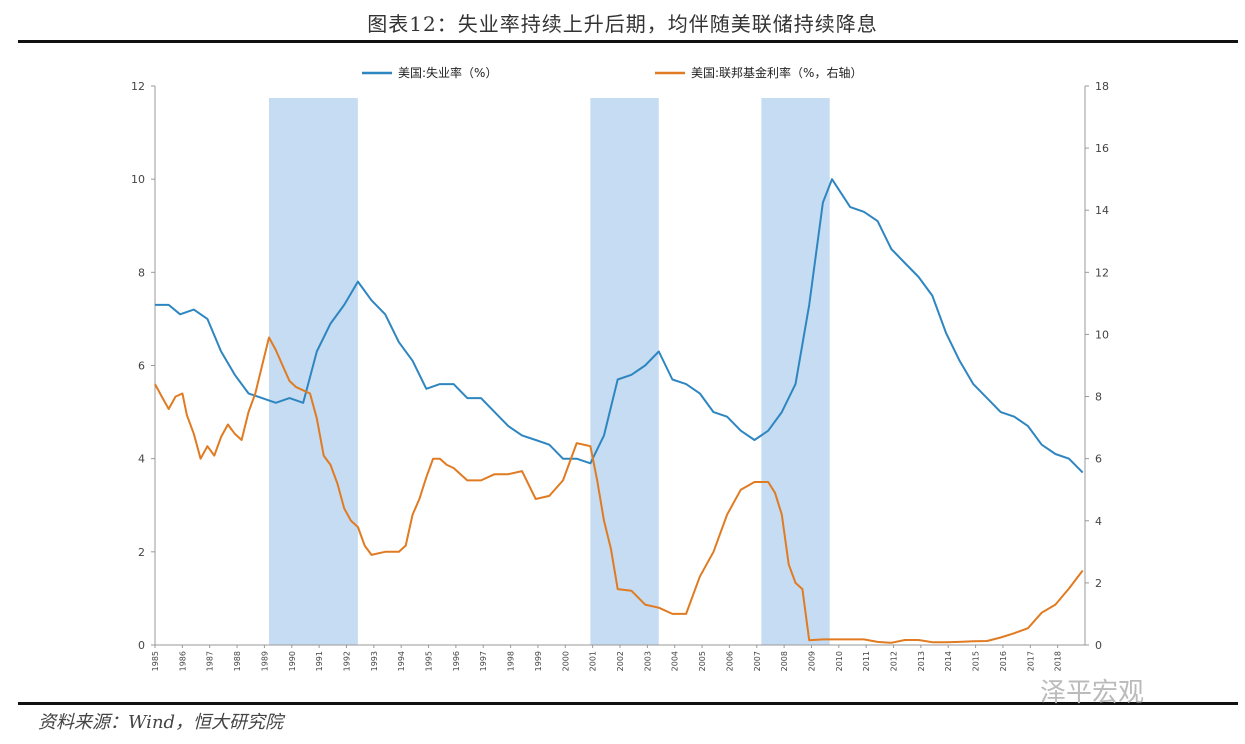 The image size is (1245, 744). I want to click on x-tick-label: 2010, so click(839, 661).